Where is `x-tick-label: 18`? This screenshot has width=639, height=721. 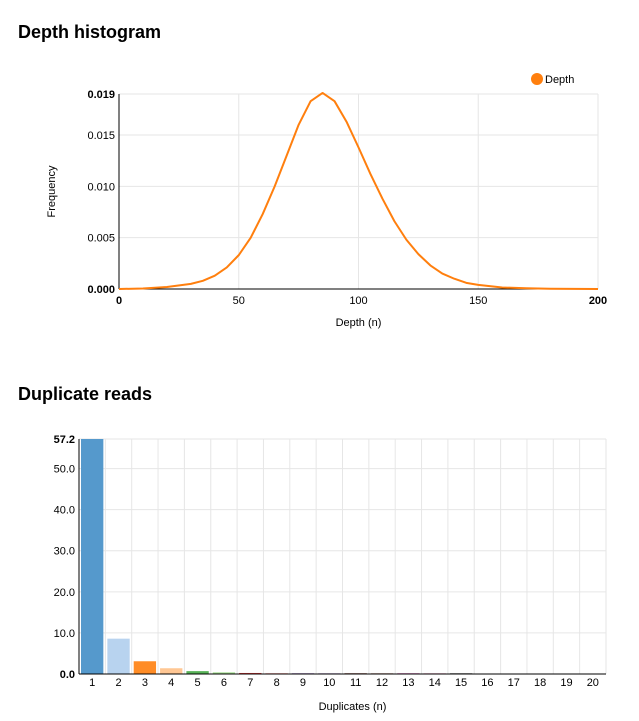 x-tick-label: 18 is located at coordinates (540, 683).